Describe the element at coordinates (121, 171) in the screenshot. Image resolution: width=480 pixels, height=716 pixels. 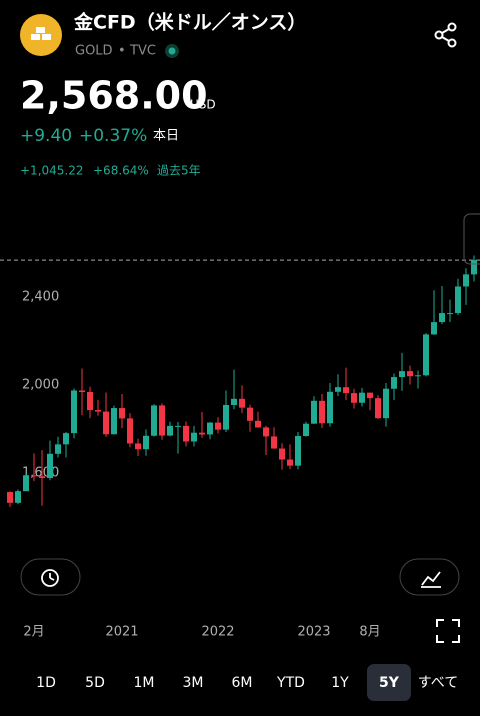
I see `change-5y-percent: +68.64%` at that location.